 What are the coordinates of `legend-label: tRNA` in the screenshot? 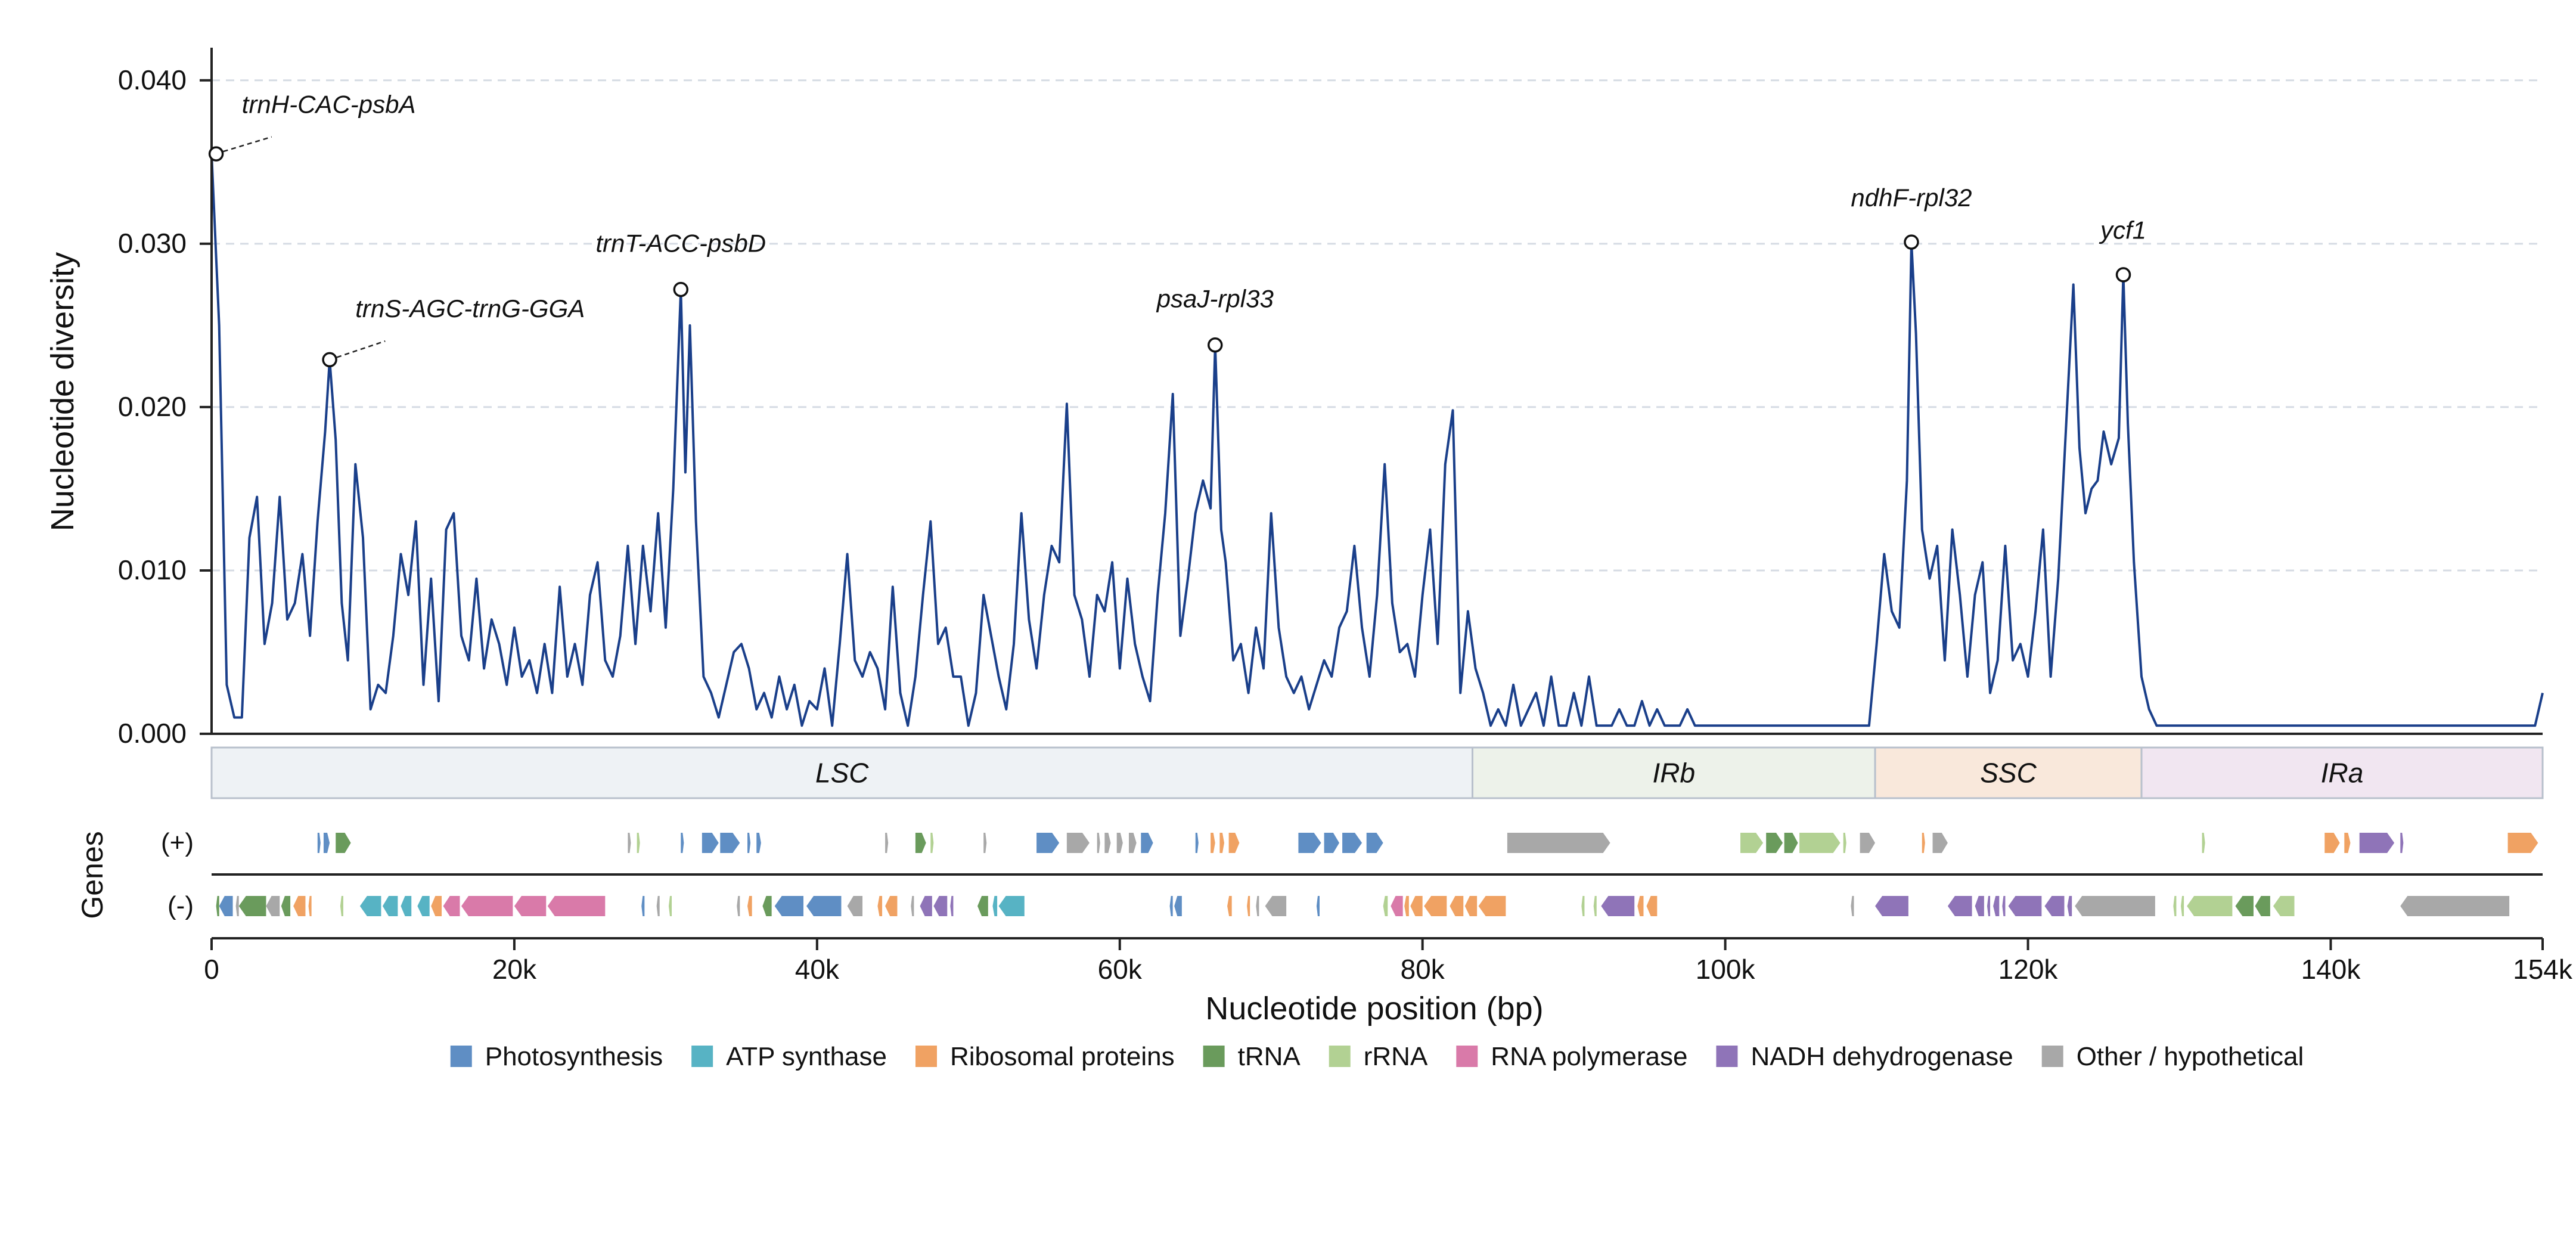 It's located at (1270, 1056).